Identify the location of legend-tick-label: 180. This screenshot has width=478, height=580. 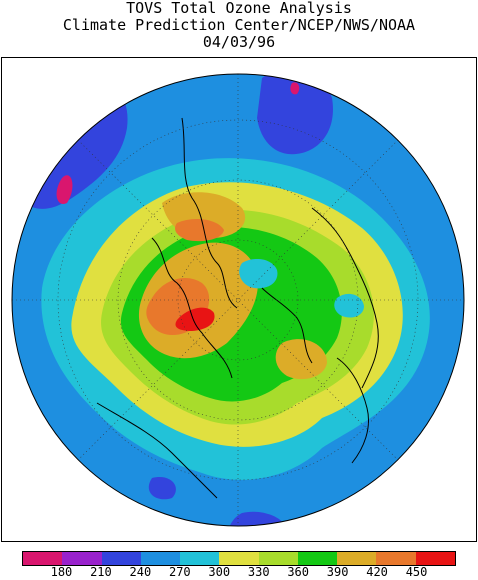
(61, 572).